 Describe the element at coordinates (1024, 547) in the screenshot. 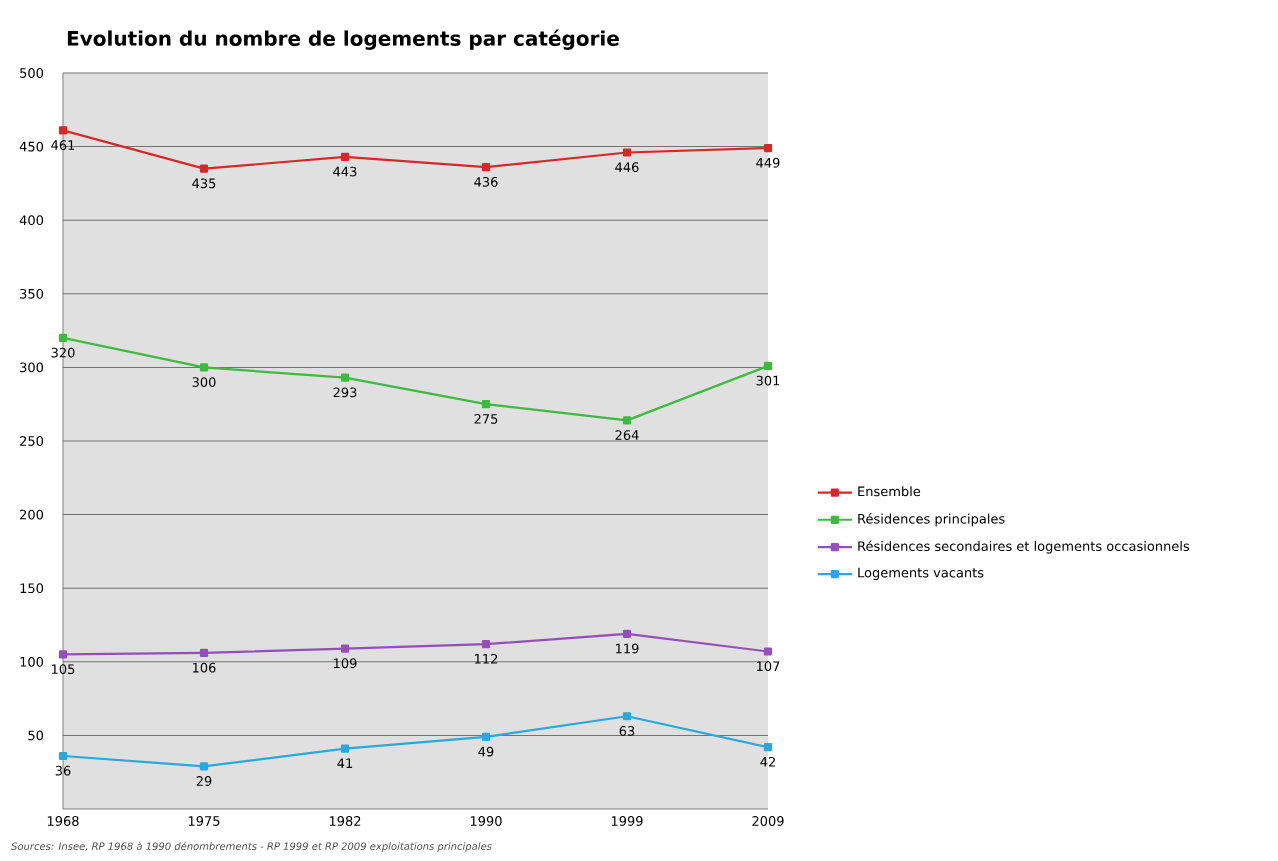

I see `legend-label: Résidences secondaires et logements occasionnels` at that location.